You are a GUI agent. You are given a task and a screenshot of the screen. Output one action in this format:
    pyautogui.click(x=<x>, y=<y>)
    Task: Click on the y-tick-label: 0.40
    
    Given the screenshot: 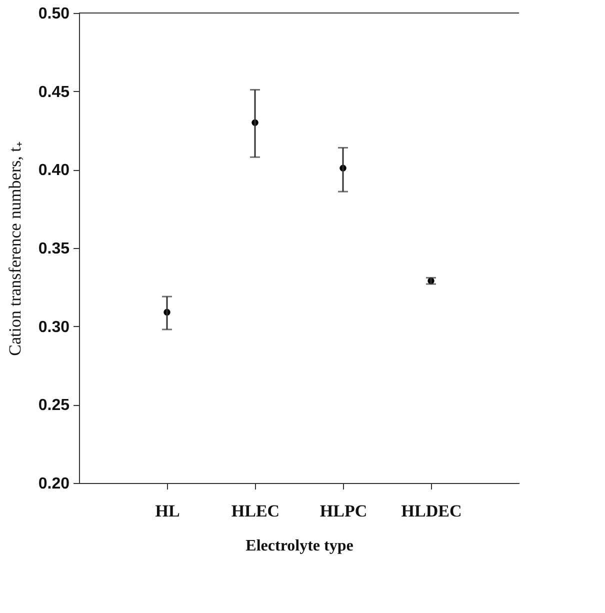 What is the action you would take?
    pyautogui.click(x=54, y=171)
    